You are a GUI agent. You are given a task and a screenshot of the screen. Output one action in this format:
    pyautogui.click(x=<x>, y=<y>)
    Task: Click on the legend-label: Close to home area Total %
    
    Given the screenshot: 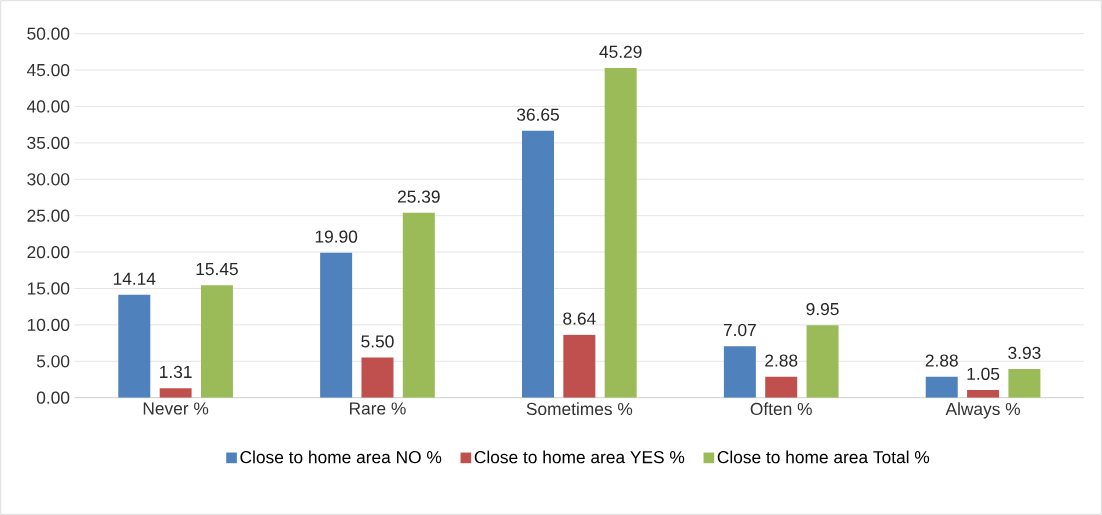 What is the action you would take?
    pyautogui.click(x=823, y=457)
    